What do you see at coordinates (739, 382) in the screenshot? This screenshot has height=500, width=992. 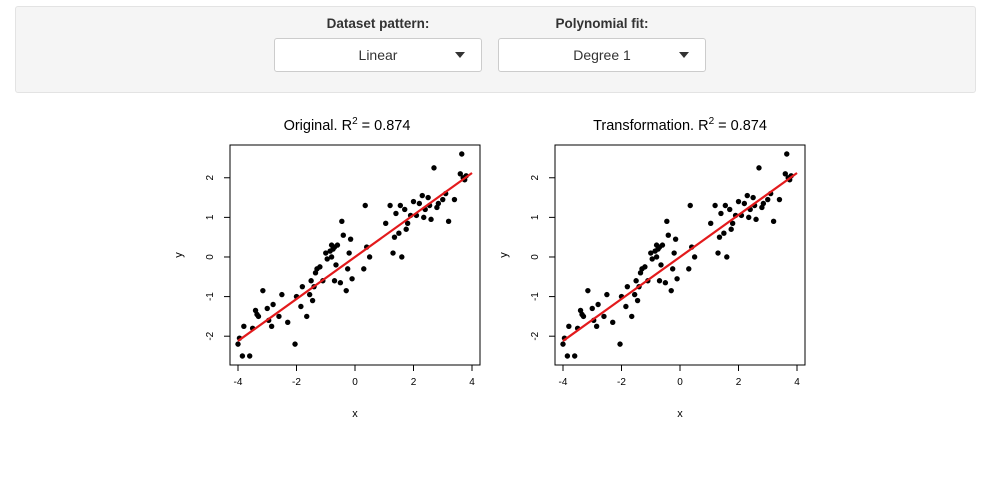 I see `x-tick-label: 2` at bounding box center [739, 382].